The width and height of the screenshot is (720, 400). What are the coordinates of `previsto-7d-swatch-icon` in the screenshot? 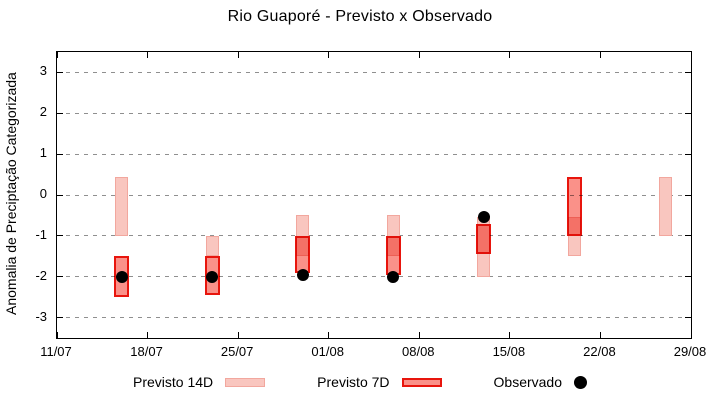 It's located at (421, 382).